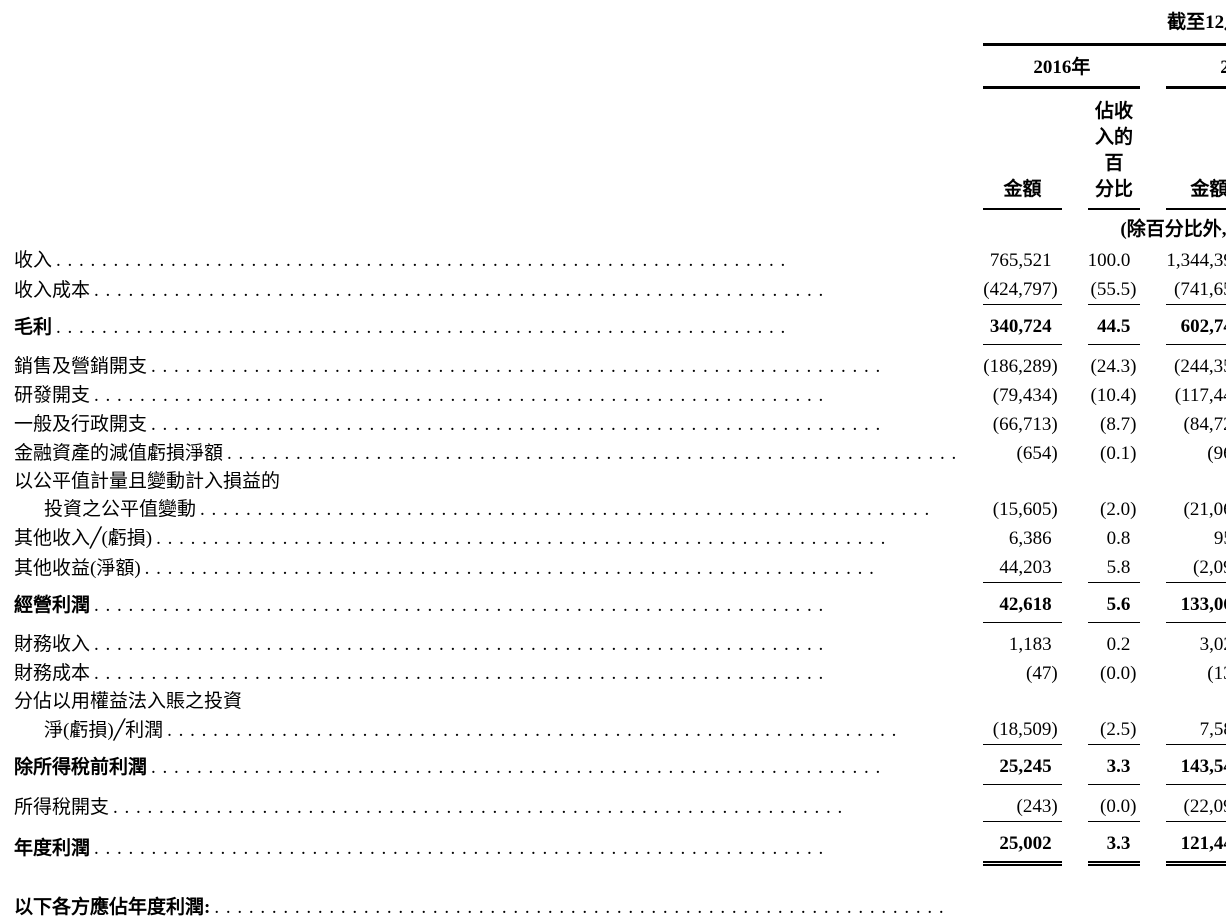 Image resolution: width=1226 pixels, height=924 pixels. Describe the element at coordinates (1114, 765) in the screenshot. I see `pct-cell: 3.3` at that location.